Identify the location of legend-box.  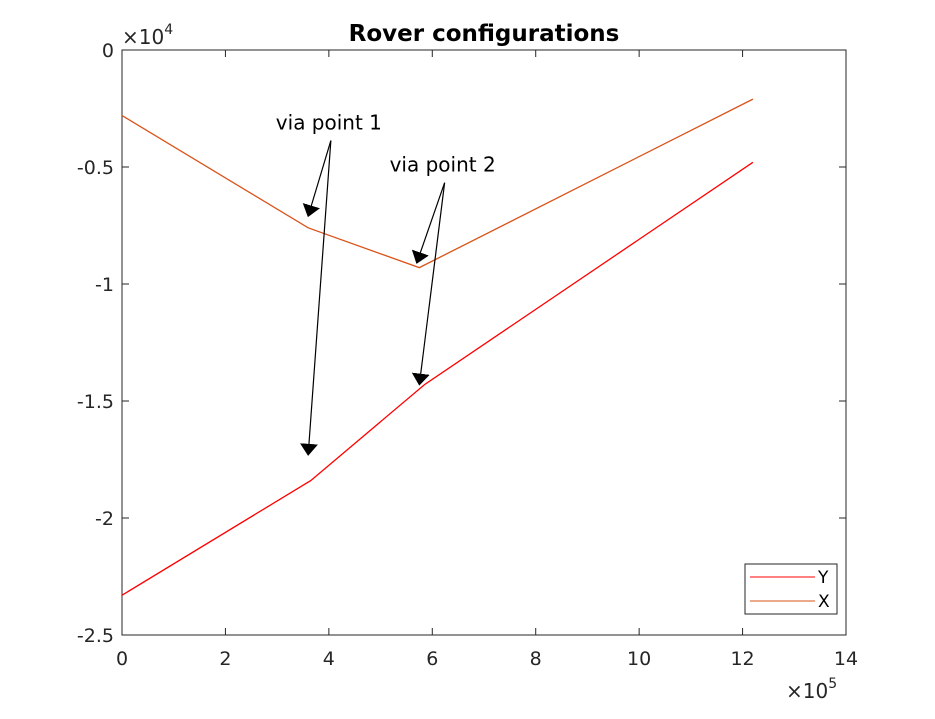
(791, 589).